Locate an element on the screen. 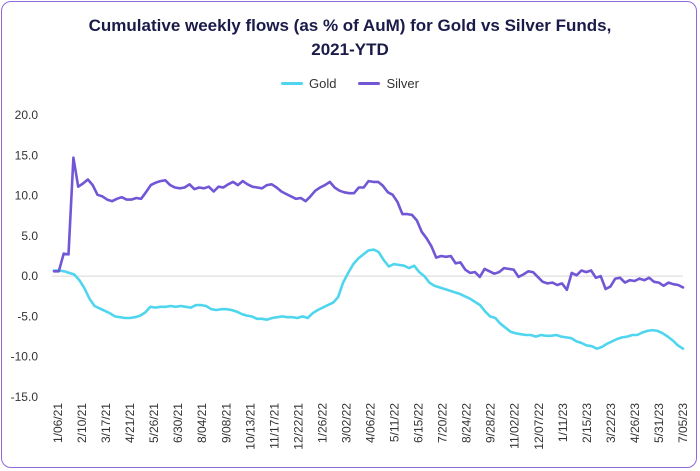 The height and width of the screenshot is (471, 700). y-tick-label: -5.0 is located at coordinates (27, 316).